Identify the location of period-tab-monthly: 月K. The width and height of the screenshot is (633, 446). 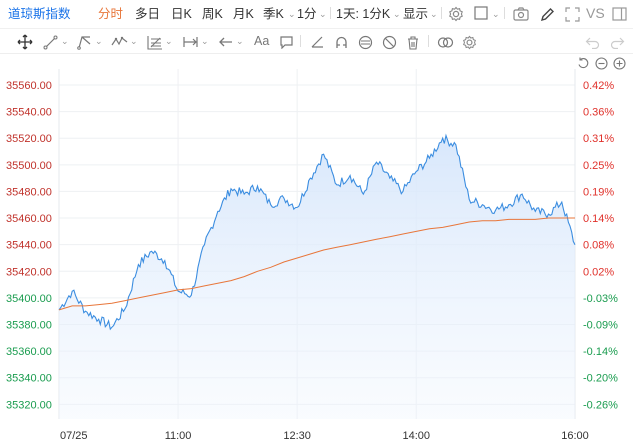
(243, 14).